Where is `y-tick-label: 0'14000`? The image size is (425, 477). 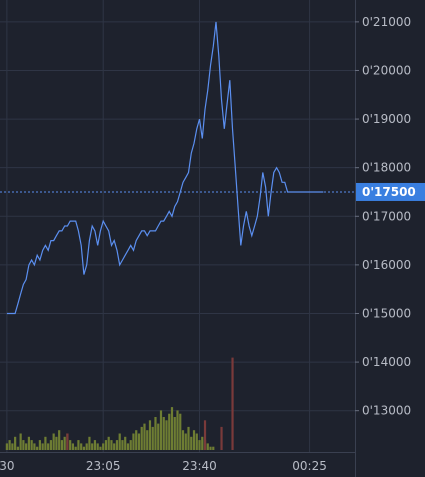 y-tick-label: 0'14000 is located at coordinates (386, 362).